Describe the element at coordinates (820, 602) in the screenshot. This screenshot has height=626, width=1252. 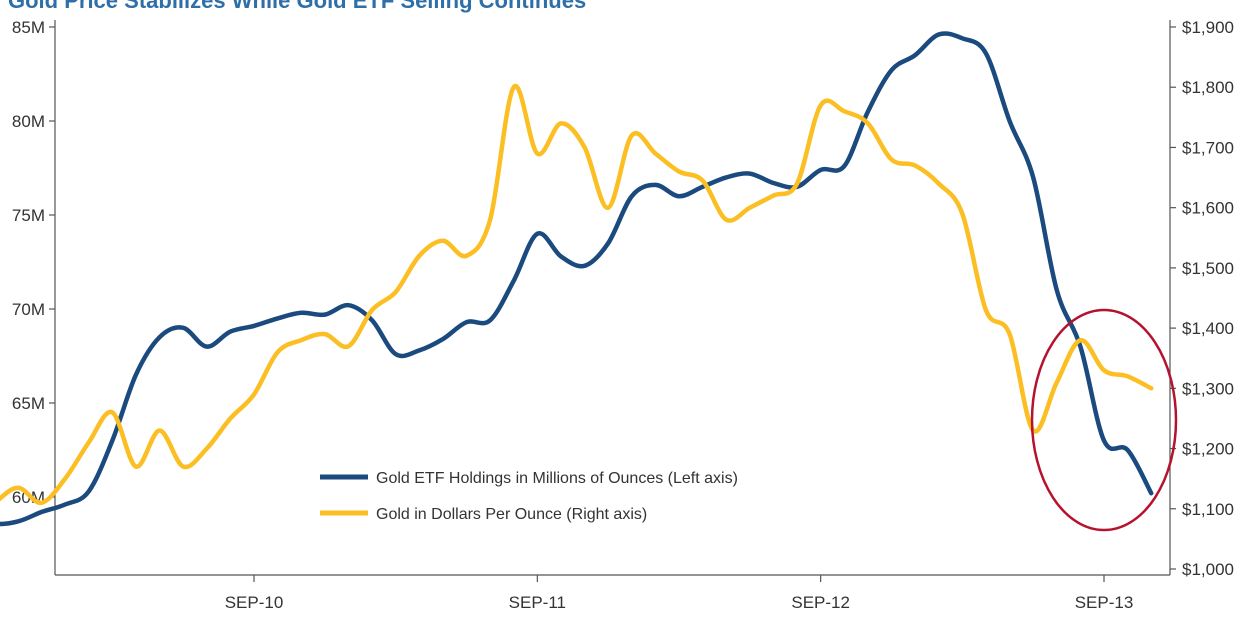
I see `x-tick-label: SEP-12` at that location.